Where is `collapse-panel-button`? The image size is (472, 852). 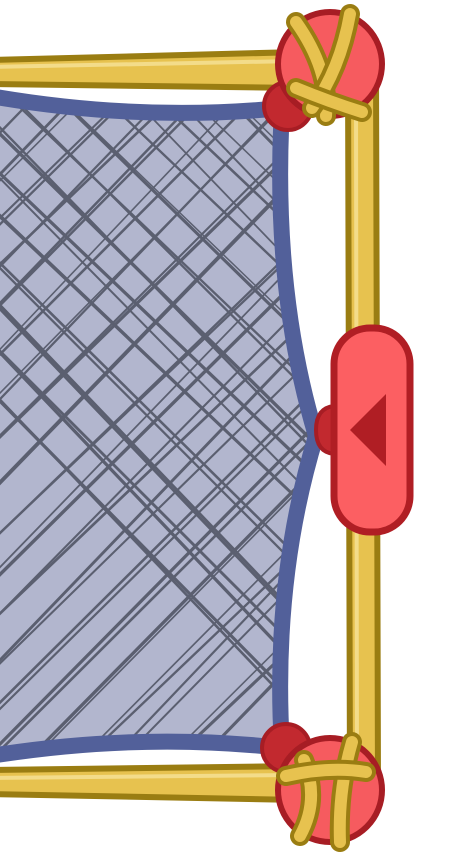
collapse-panel-button is located at coordinates (363, 430).